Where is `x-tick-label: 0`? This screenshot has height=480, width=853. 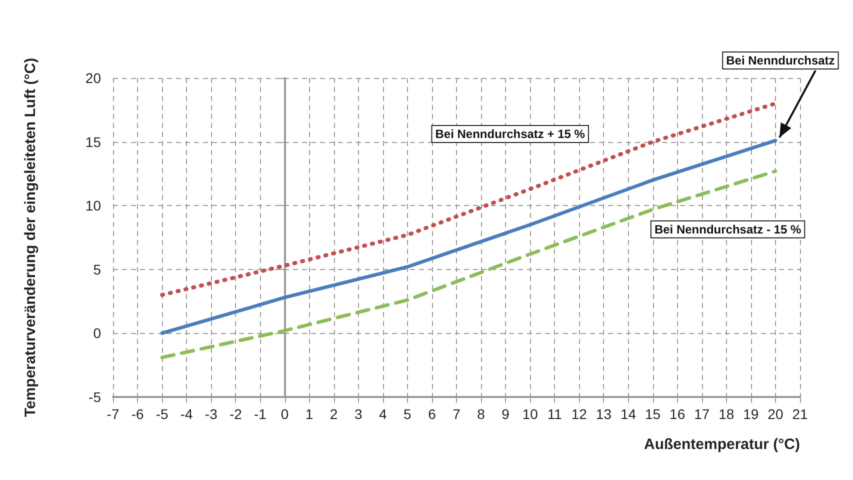 x-tick-label: 0 is located at coordinates (284, 414).